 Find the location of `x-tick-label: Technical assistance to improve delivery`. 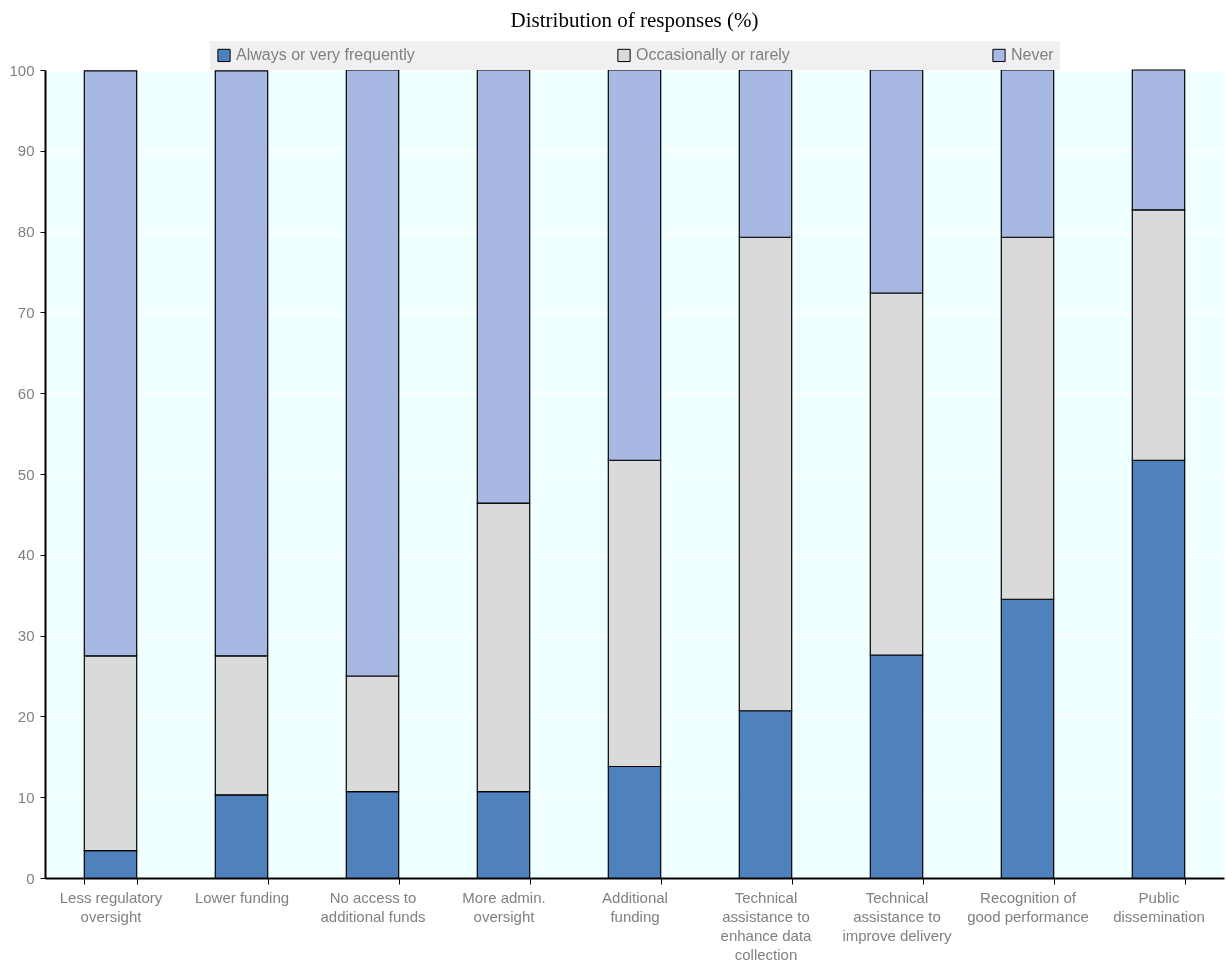

x-tick-label: Technical assistance to improve delivery is located at coordinates (897, 916).